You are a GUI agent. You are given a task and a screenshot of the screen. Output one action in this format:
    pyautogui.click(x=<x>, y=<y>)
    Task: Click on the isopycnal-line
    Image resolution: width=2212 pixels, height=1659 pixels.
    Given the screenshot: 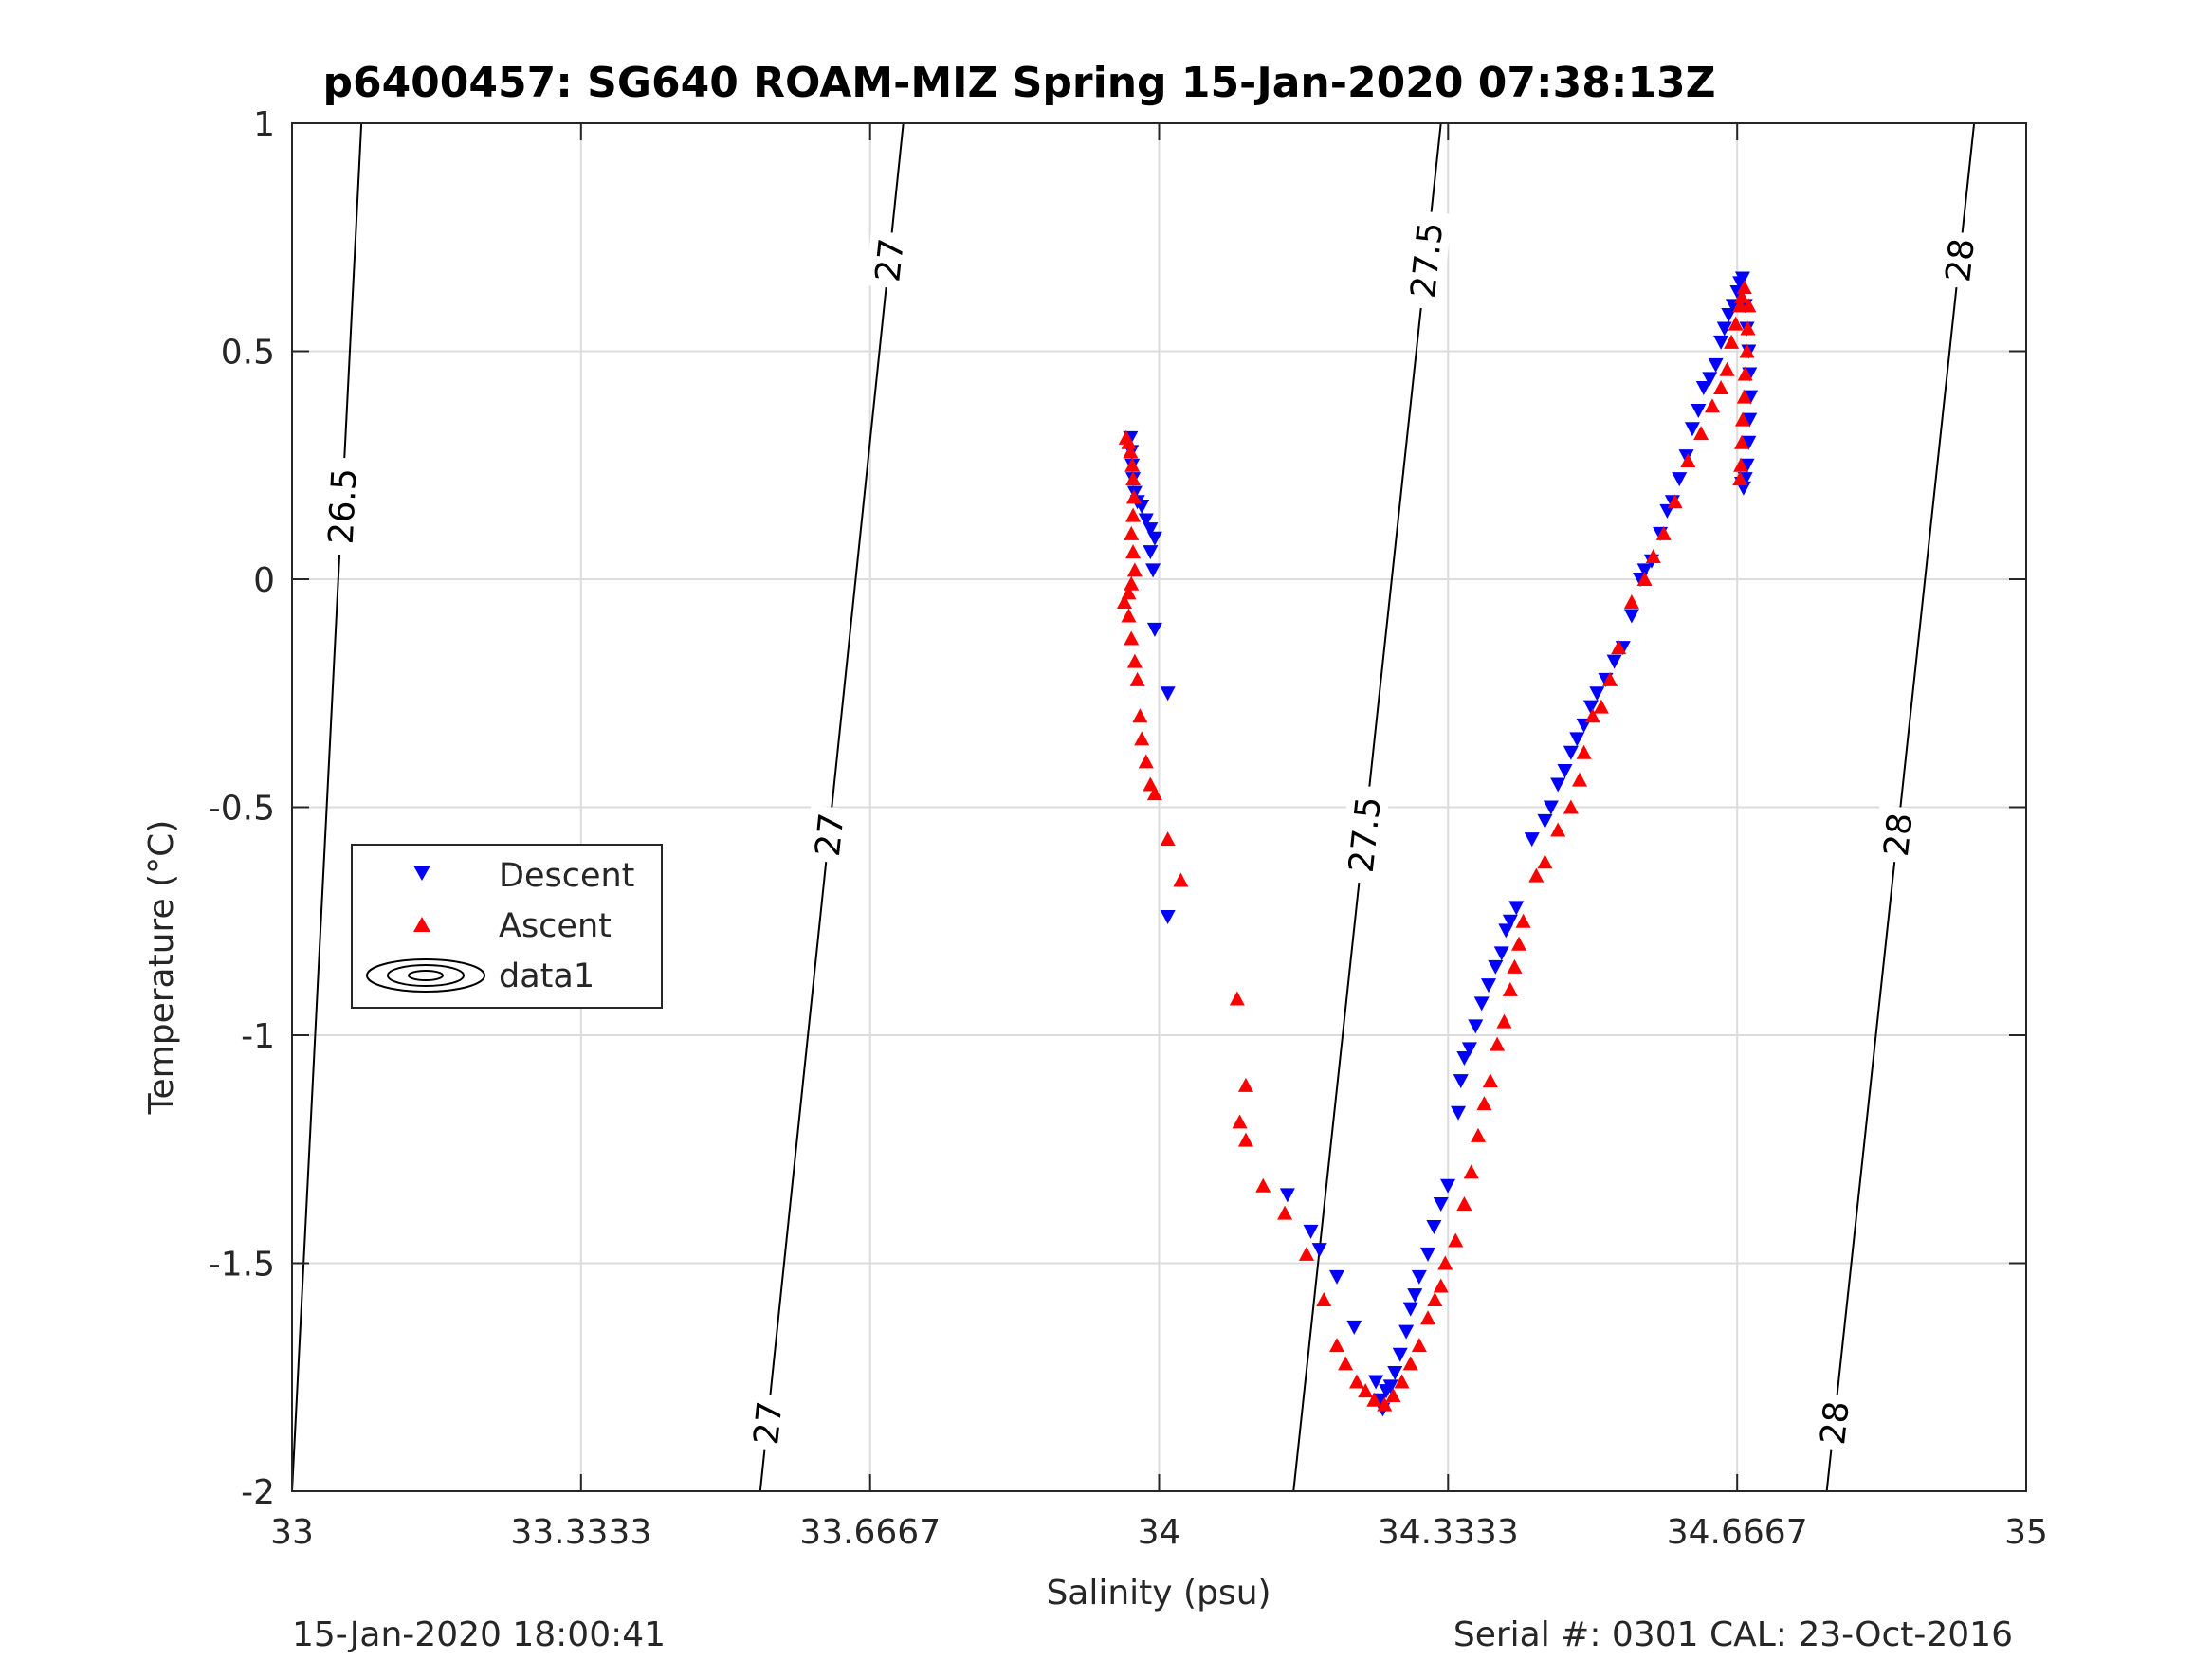 What is the action you would take?
    pyautogui.click(x=832, y=807)
    